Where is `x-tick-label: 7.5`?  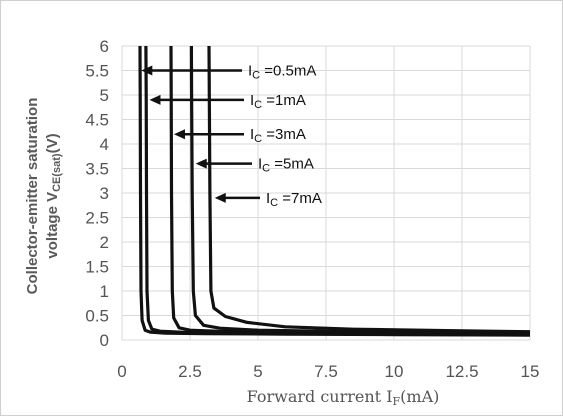 x-tick-label: 7.5 is located at coordinates (326, 371).